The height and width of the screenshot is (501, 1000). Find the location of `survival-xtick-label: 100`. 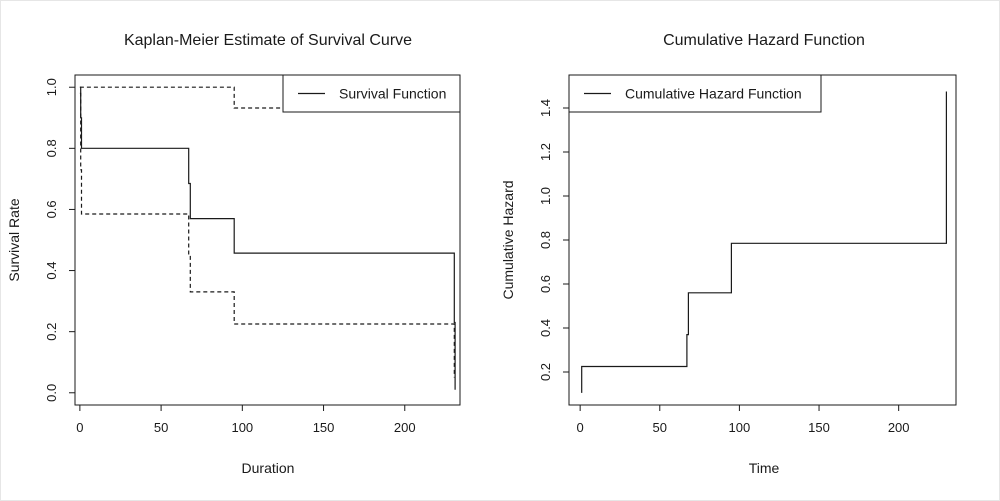

survival-xtick-label: 100 is located at coordinates (242, 427).